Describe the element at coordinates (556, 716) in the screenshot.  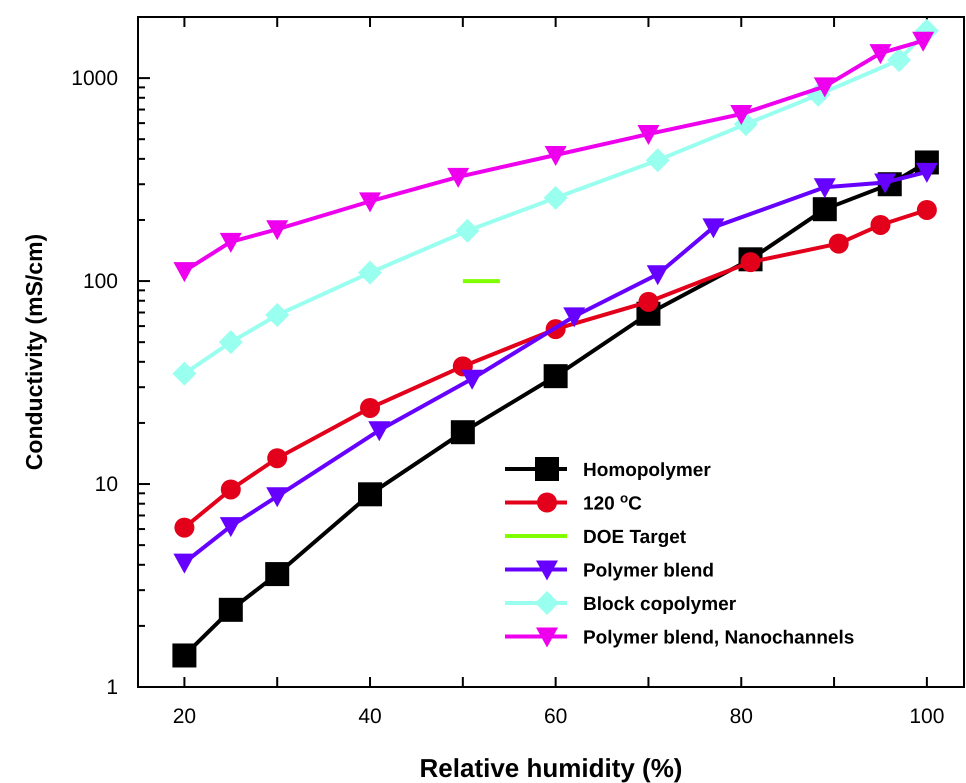
I see `x-tick-label: 60` at that location.